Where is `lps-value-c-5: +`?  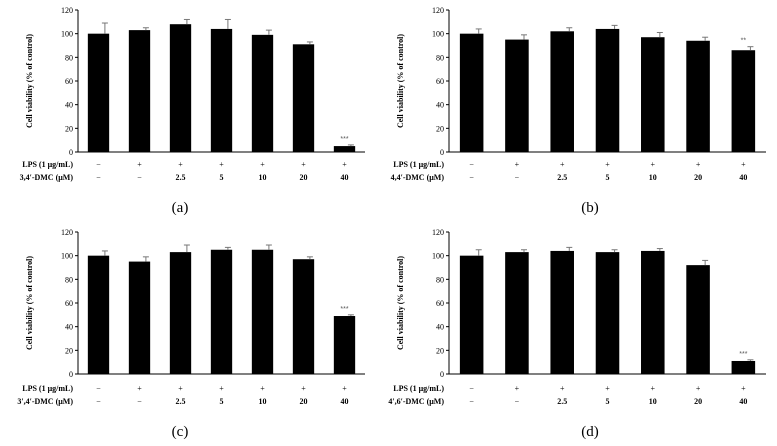
lps-value-c-5: + is located at coordinates (303, 388).